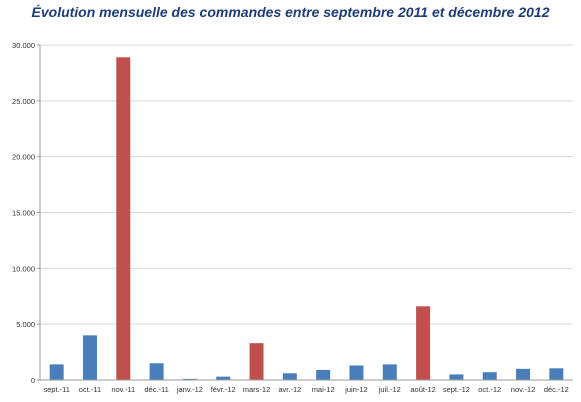 This screenshot has height=402, width=581. I want to click on x-tick-label: oct.-11, so click(90, 389).